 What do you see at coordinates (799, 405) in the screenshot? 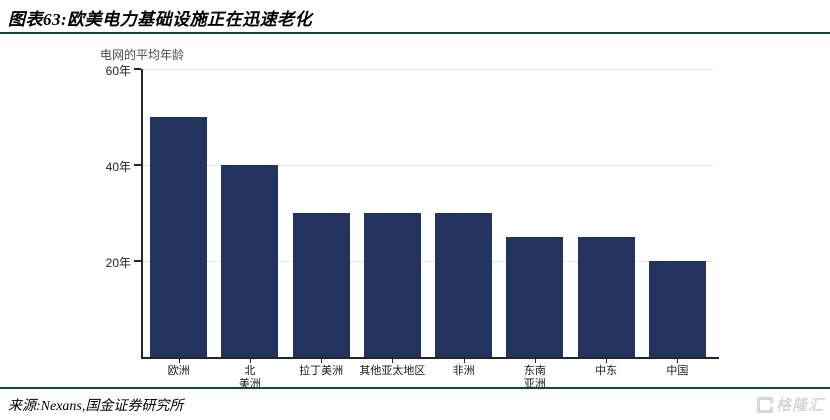
I see `watermark-text: 格隆汇` at bounding box center [799, 405].